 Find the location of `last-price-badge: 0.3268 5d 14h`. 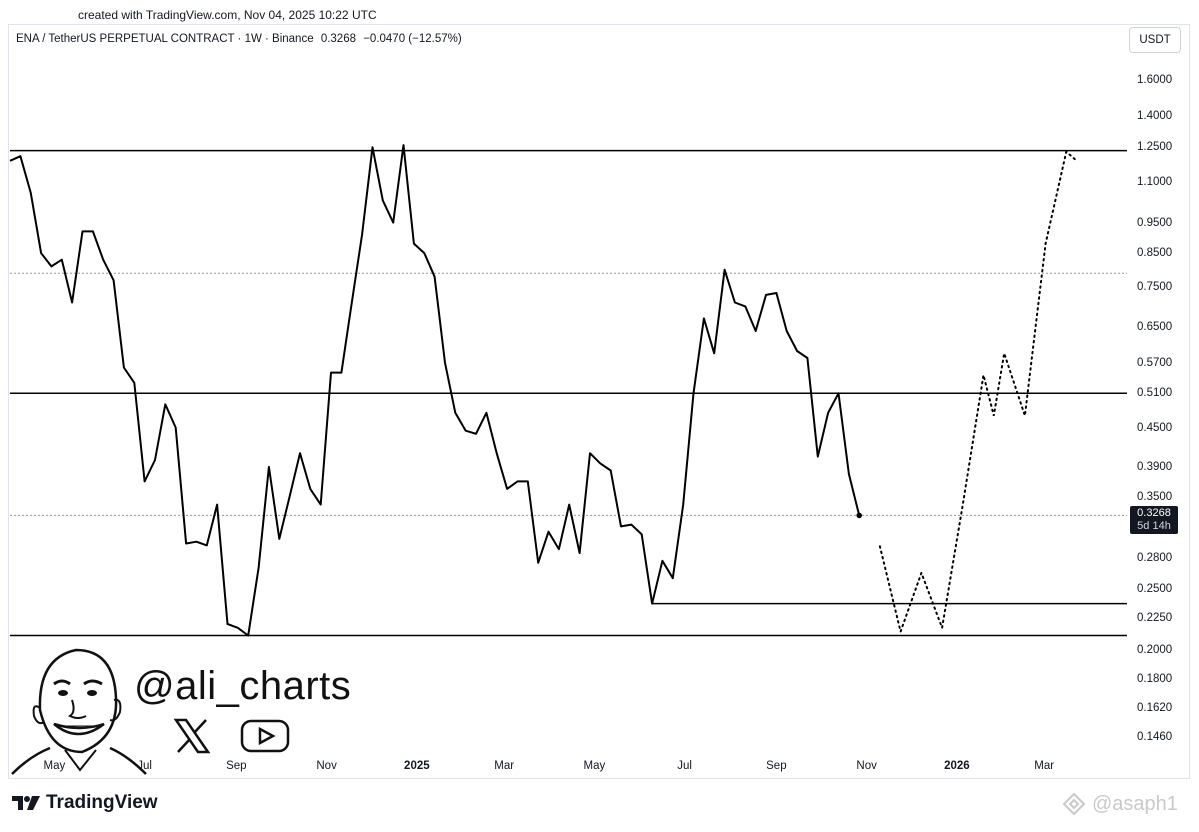

last-price-badge: 0.3268 5d 14h is located at coordinates (1154, 520).